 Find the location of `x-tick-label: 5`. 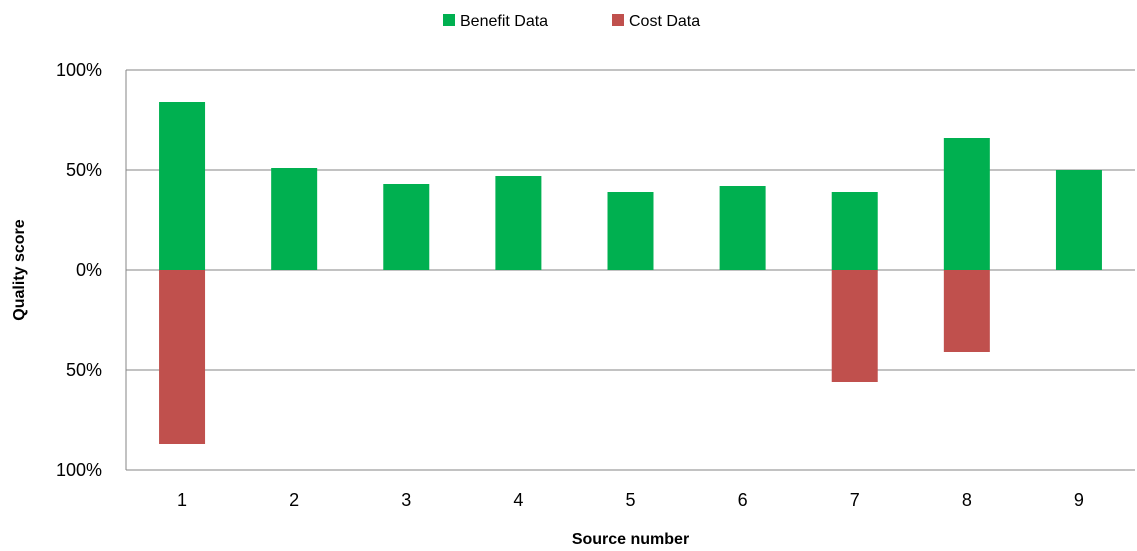

x-tick-label: 5 is located at coordinates (630, 500).